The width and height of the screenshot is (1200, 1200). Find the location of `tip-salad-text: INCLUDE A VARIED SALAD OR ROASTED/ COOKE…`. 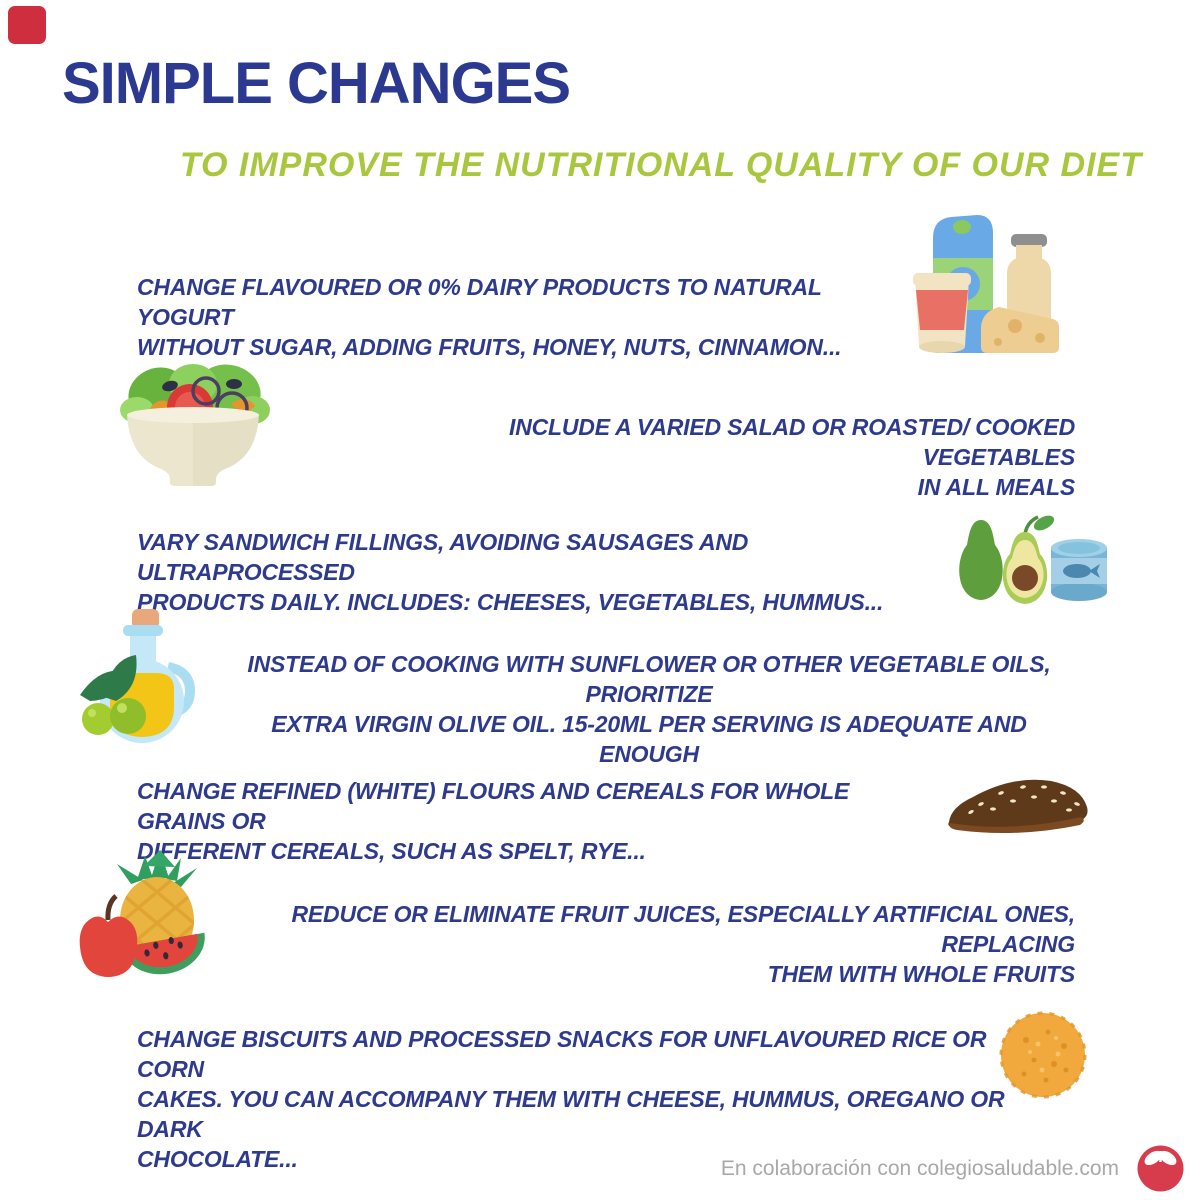

tip-salad-text: INCLUDE A VARIED SALAD OR ROASTED/ COOKE… is located at coordinates (792, 457).